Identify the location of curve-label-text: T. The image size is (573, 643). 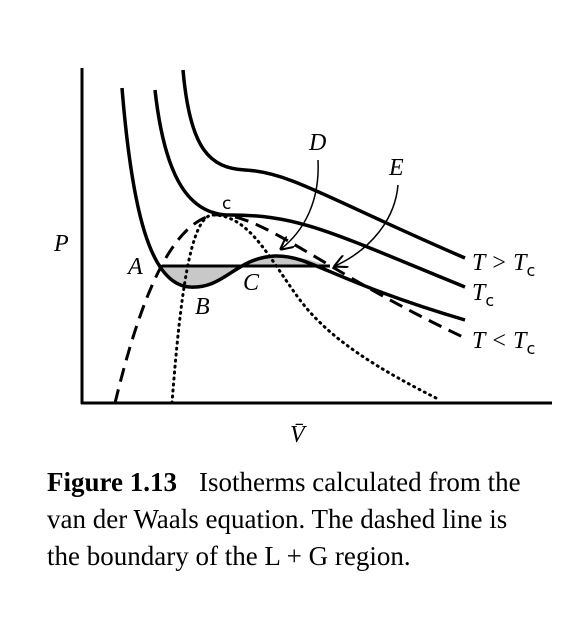
(479, 293).